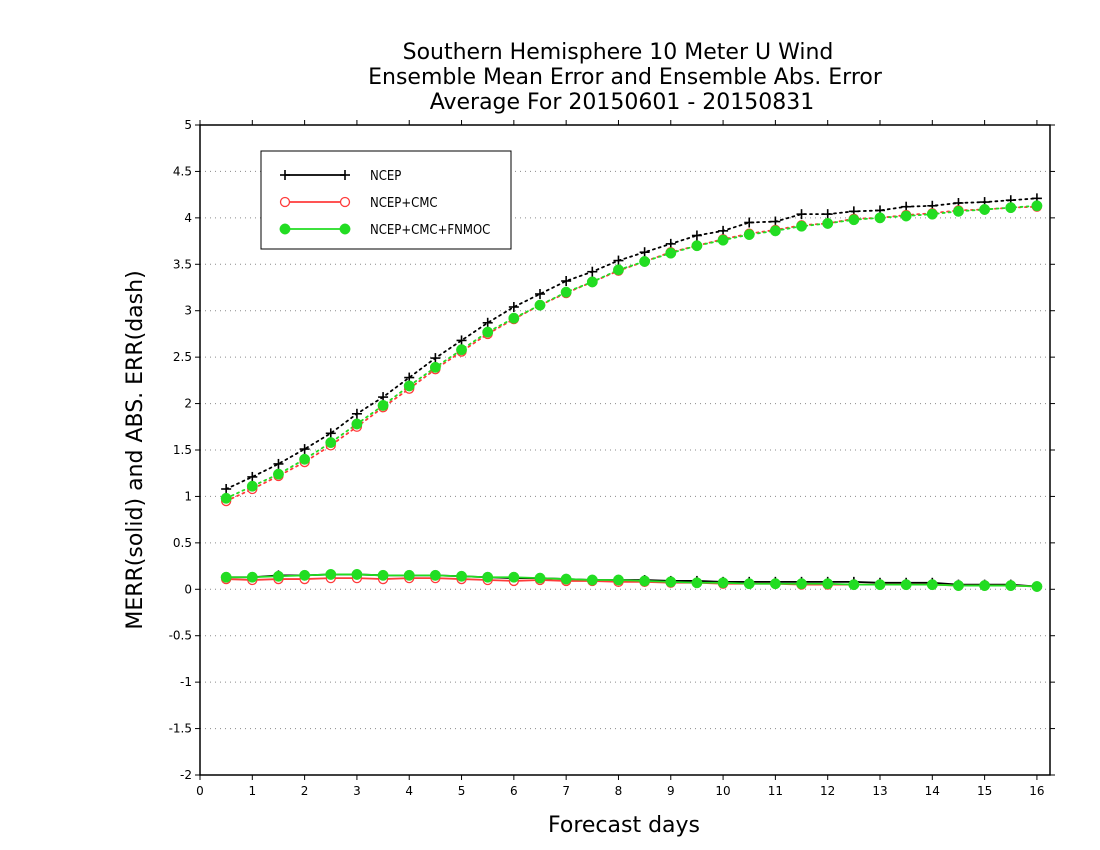  What do you see at coordinates (385, 176) in the screenshot?
I see `legend-label: NCEP` at bounding box center [385, 176].